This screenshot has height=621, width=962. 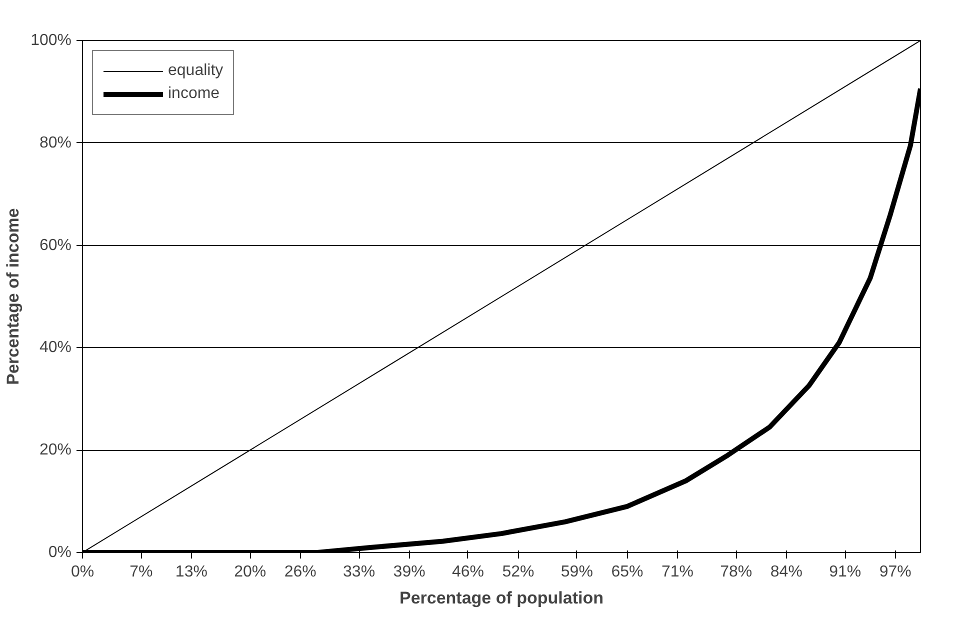 What do you see at coordinates (736, 572) in the screenshot?
I see `x-tick-label: 78%` at bounding box center [736, 572].